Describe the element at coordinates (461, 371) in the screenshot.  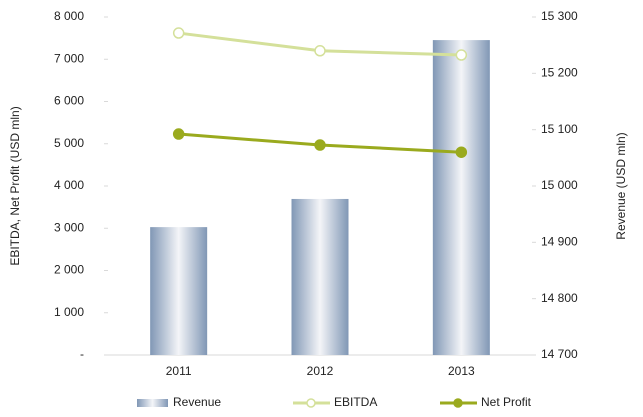
I see `x-tick-label: 2013` at that location.